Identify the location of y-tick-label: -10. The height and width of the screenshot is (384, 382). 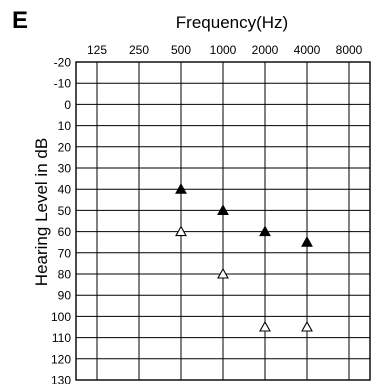
(63, 84).